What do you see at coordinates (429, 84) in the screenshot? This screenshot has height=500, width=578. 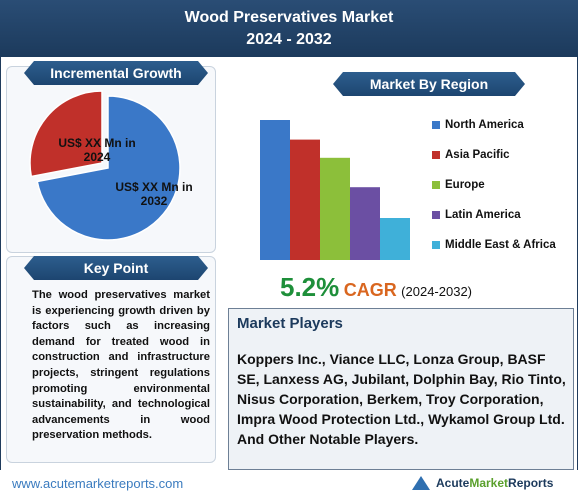 I see `market-by-region-heading: Market By Region` at bounding box center [429, 84].